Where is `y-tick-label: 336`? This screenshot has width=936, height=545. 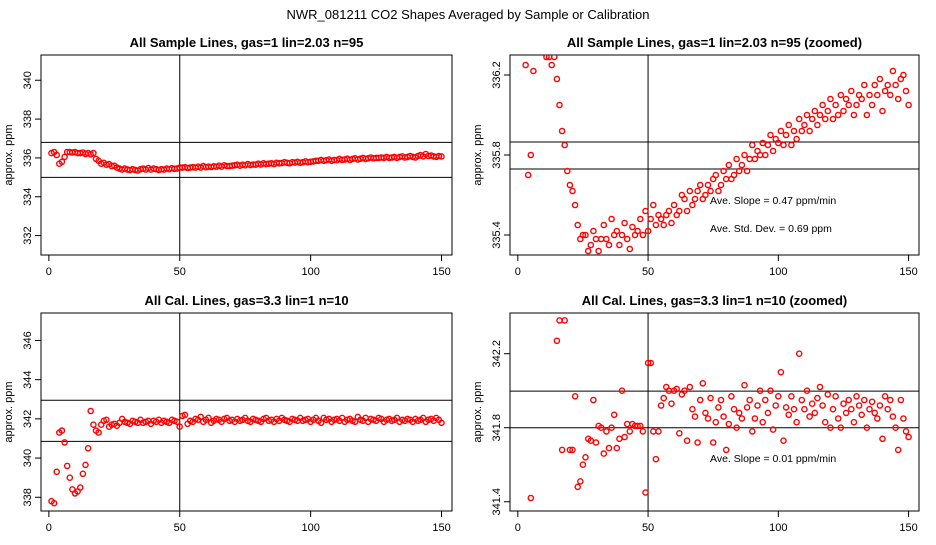 y-tick-label: 336 is located at coordinates (28, 158).